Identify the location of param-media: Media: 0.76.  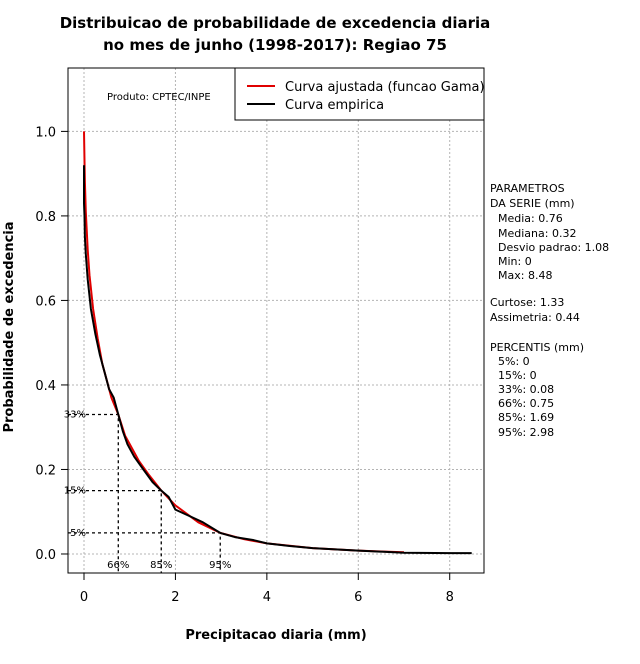
(530, 218).